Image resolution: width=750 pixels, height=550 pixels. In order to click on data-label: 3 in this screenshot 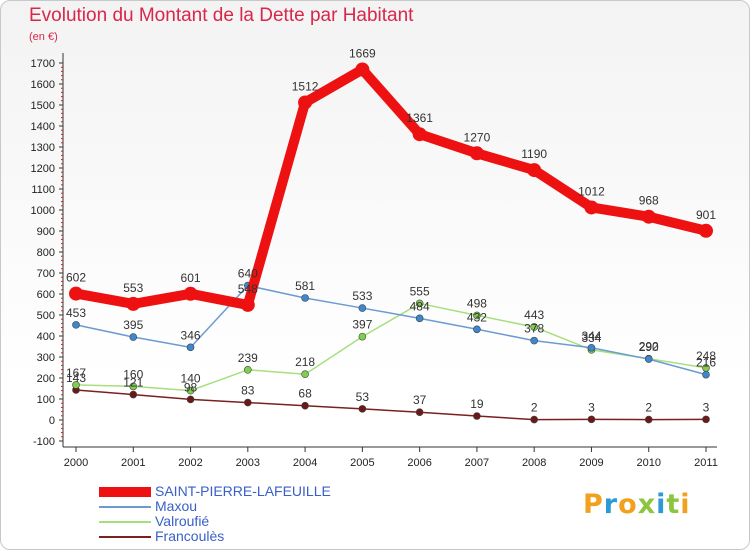, I will do `click(706, 407)`.